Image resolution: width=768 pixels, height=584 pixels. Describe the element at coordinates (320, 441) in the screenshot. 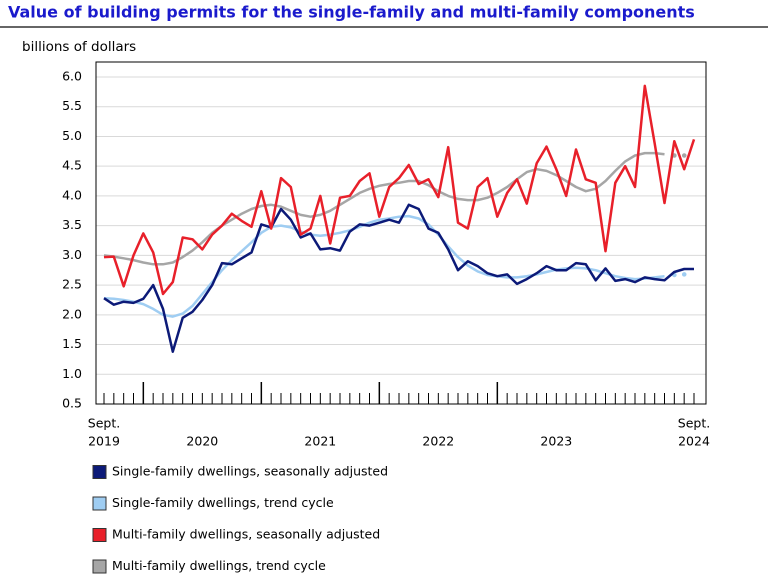

I see `x-tick-label: 2021` at that location.